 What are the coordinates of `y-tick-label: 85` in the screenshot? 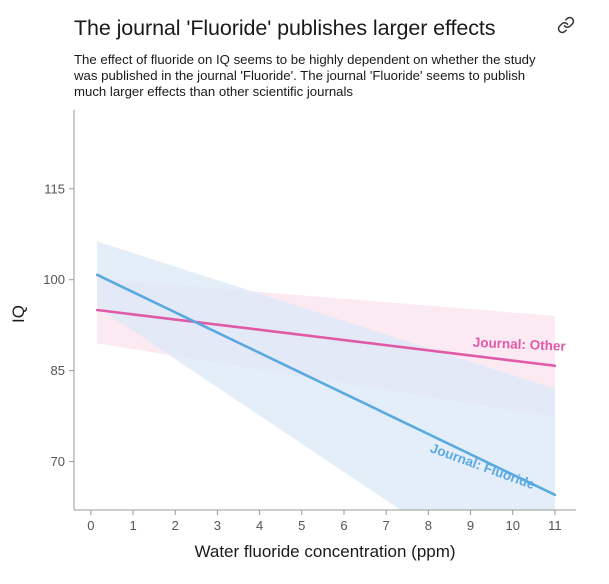 It's located at (58, 370).